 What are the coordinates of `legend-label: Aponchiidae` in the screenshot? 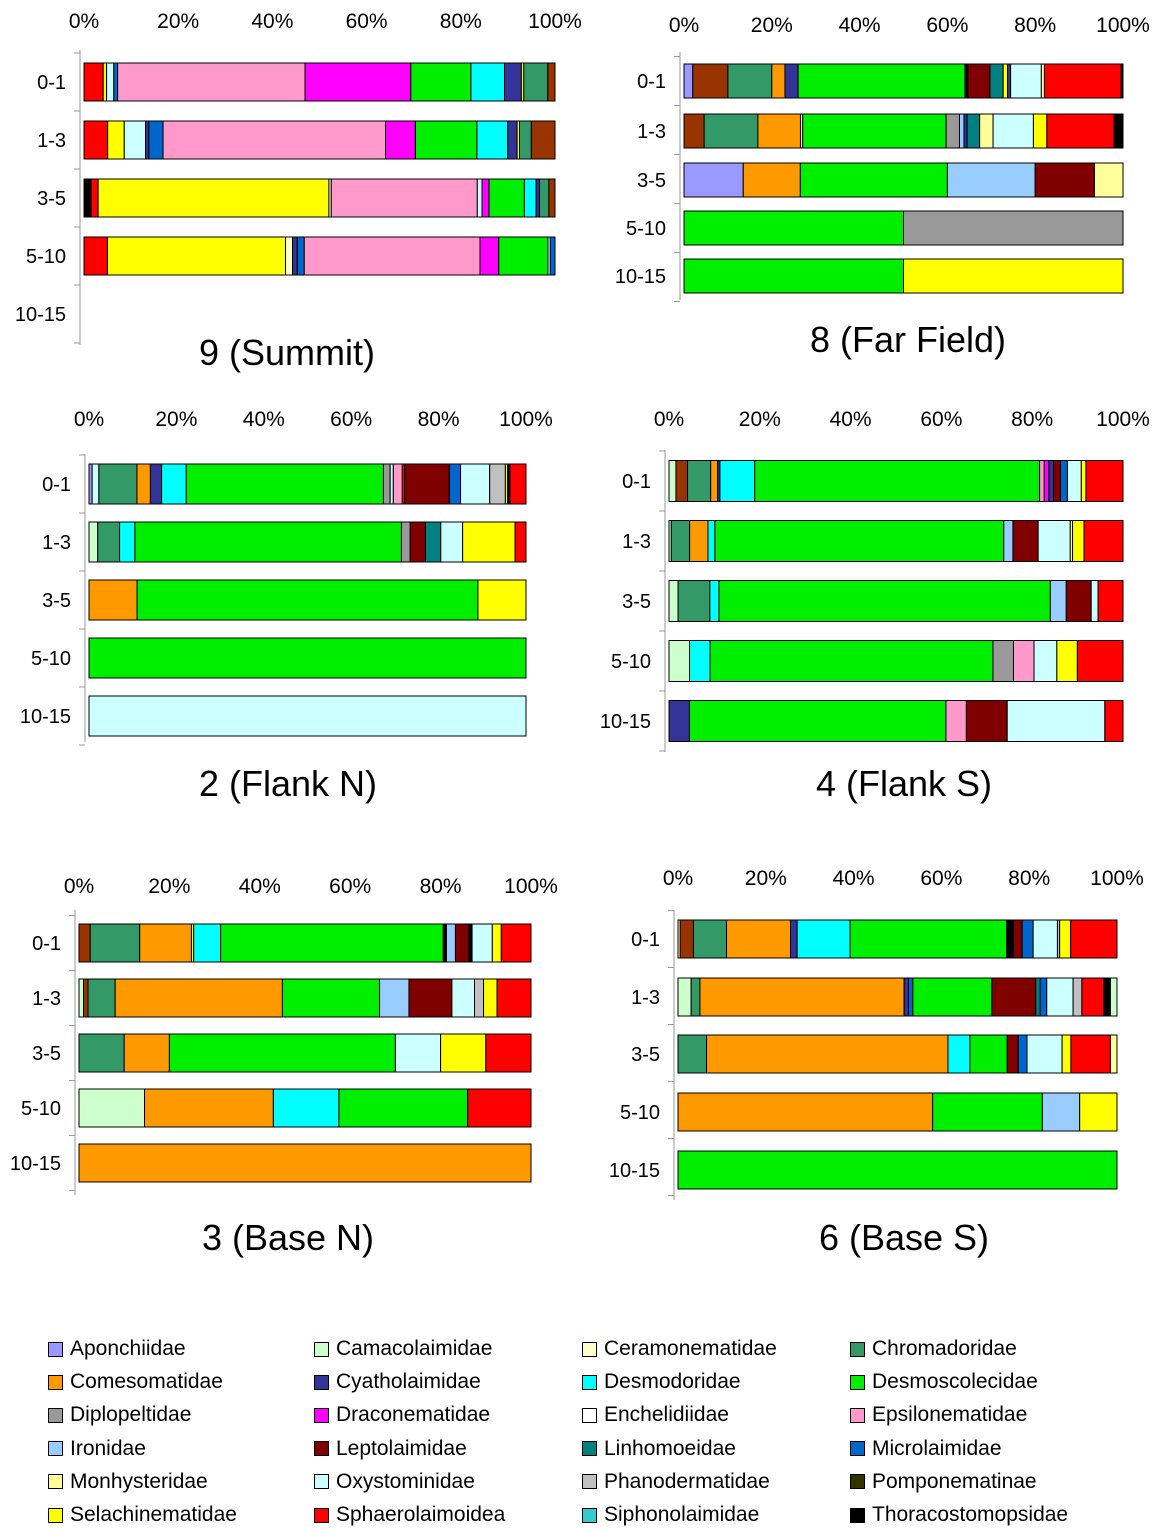 It's located at (128, 1348).